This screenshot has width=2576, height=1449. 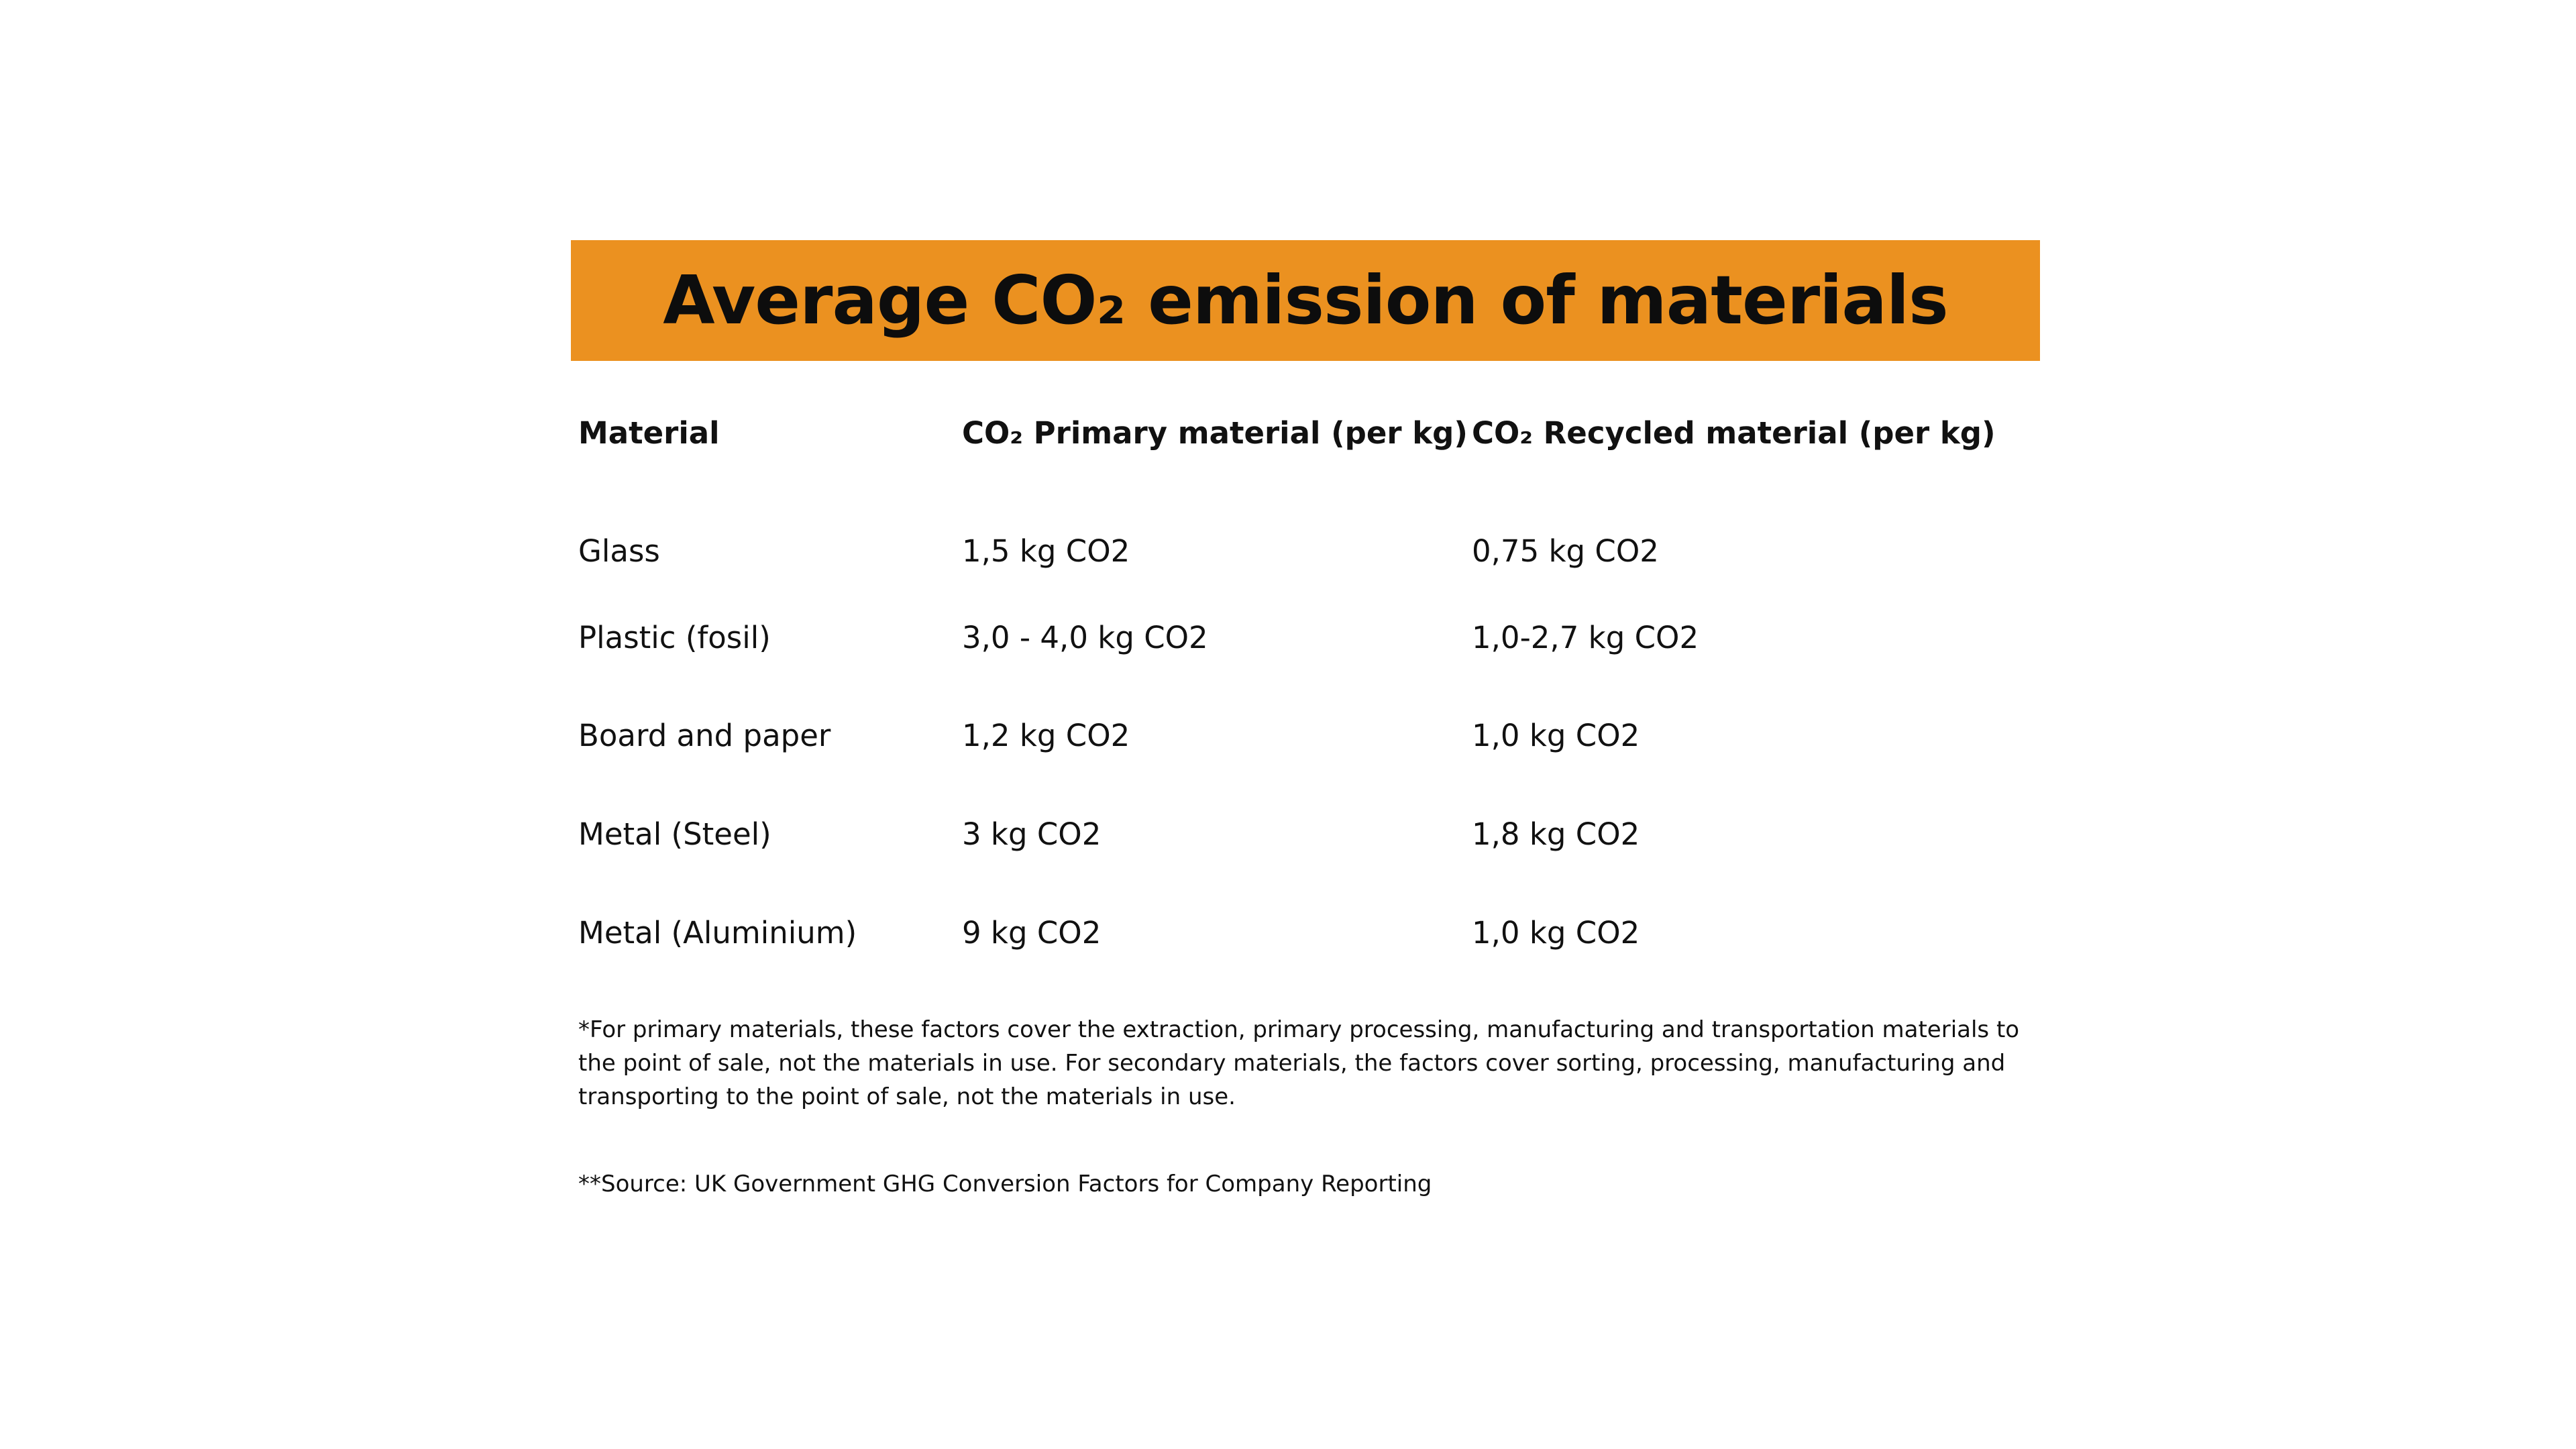 I want to click on table-cell-primary: 9 kg CO2, so click(x=1032, y=933).